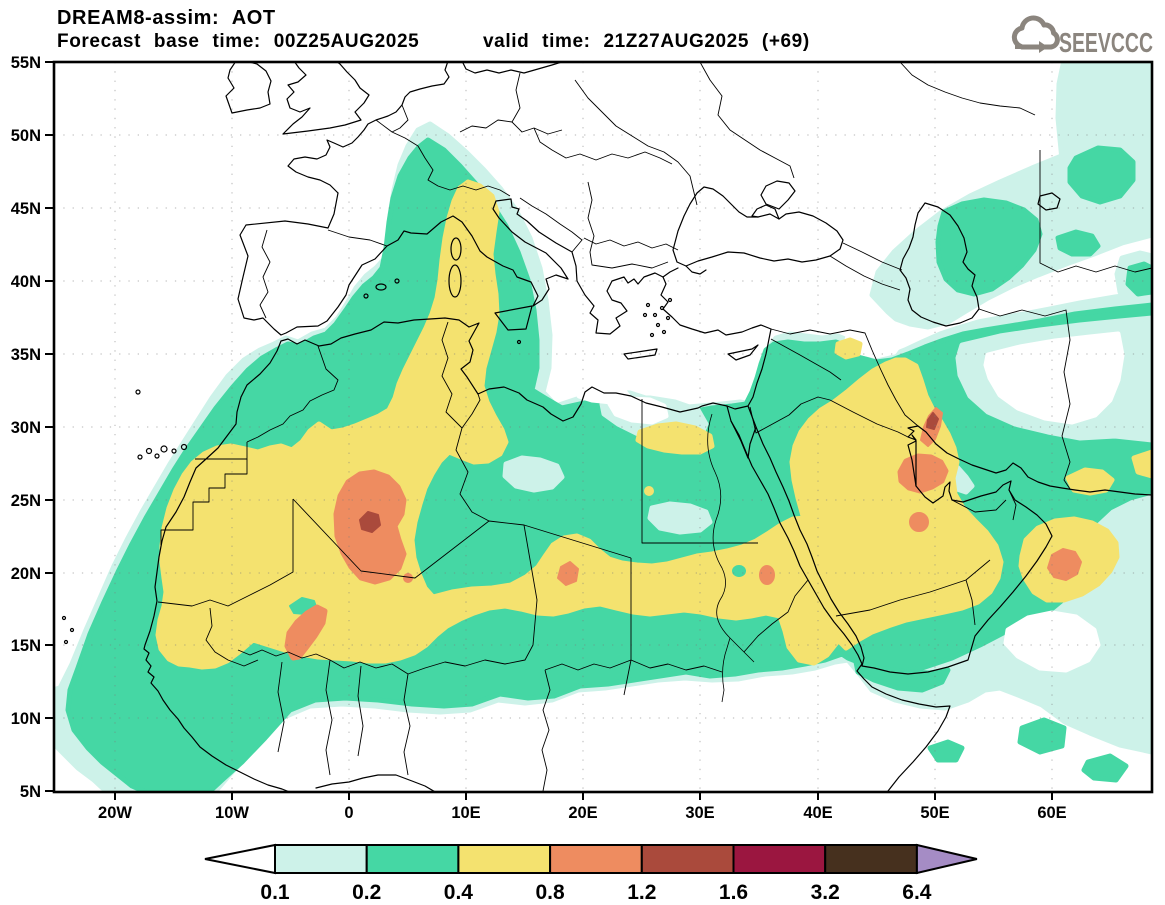 Image resolution: width=1165 pixels, height=905 pixels. Describe the element at coordinates (26, 574) in the screenshot. I see `y-tick-label: 20N` at that location.